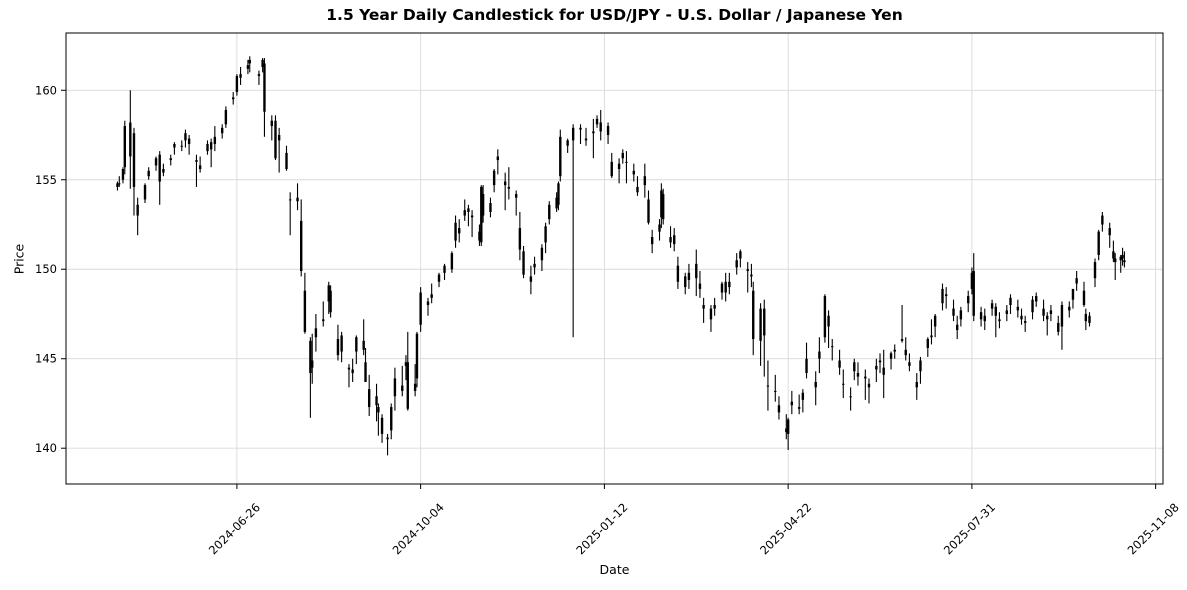 The image size is (1187, 590). I want to click on x-tick-label: 2024-10-04, so click(418, 528).